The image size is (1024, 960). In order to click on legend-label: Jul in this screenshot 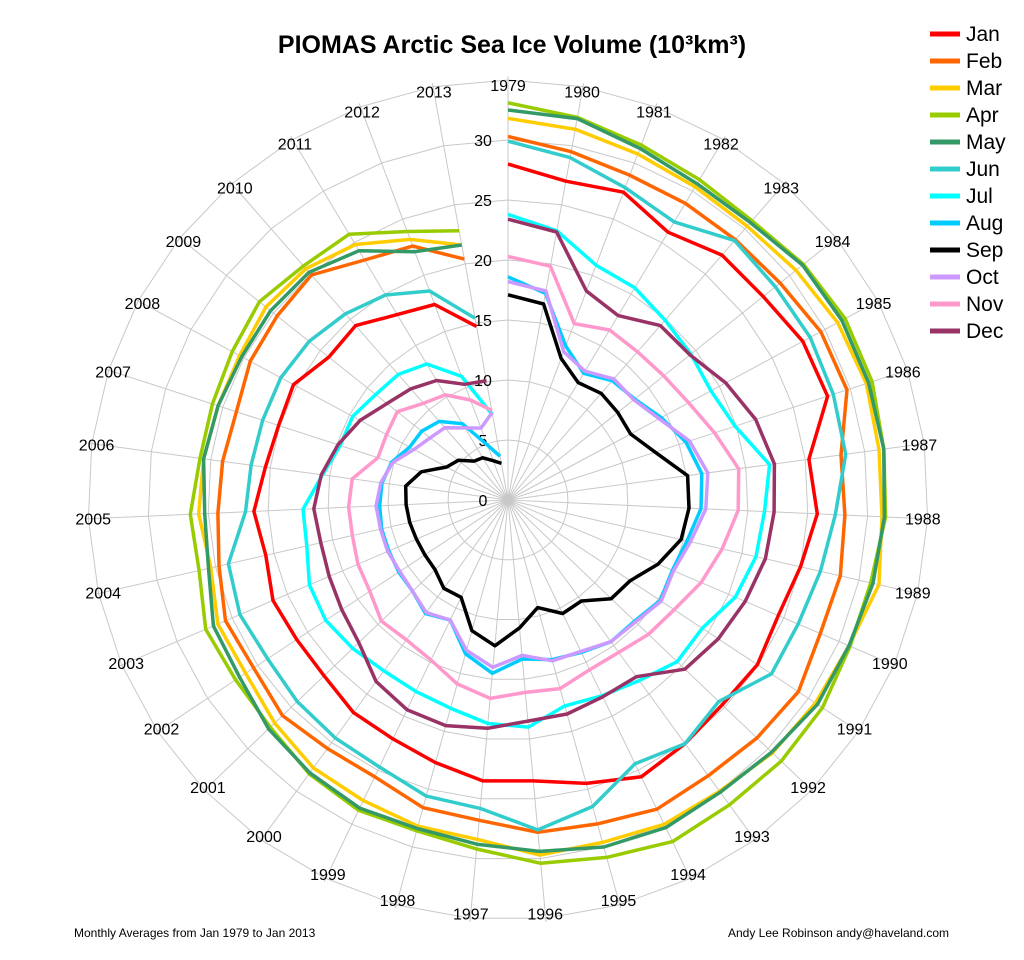, I will do `click(979, 196)`.